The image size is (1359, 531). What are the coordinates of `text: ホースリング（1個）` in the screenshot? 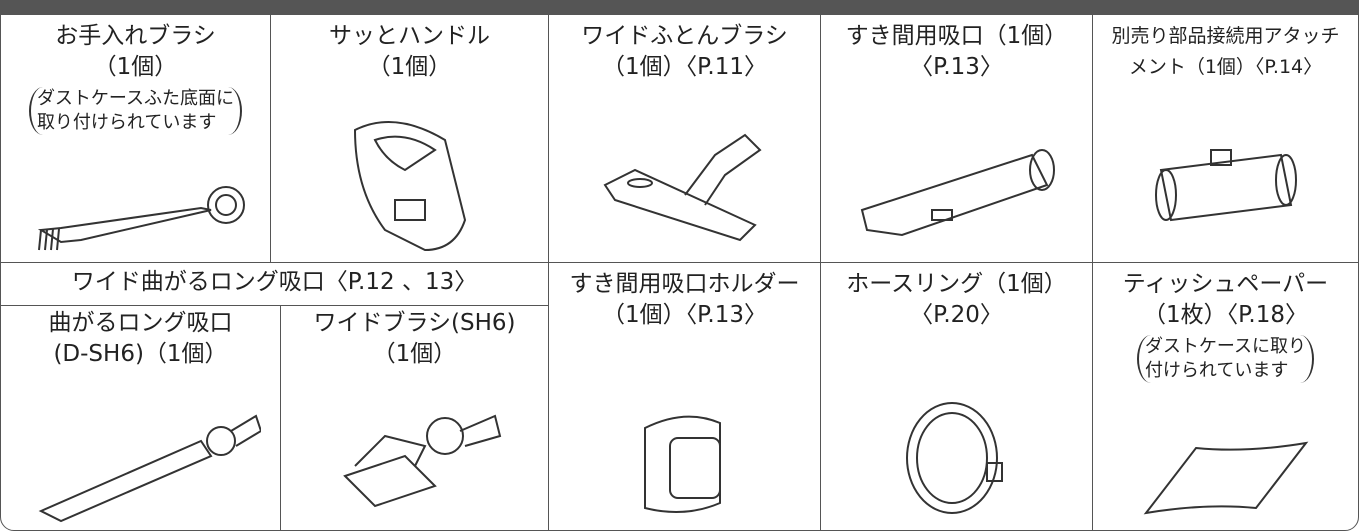 It's located at (956, 284).